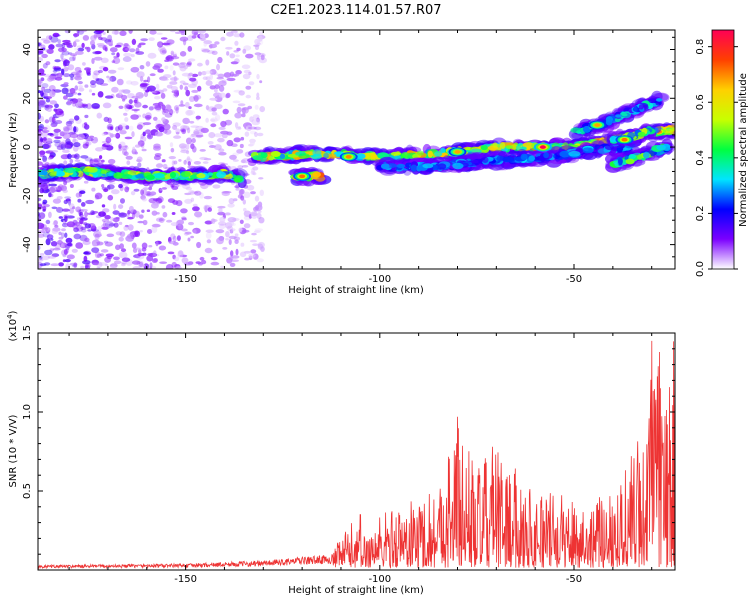 The image size is (750, 600). I want to click on y-tick-label: 40, so click(27, 49).